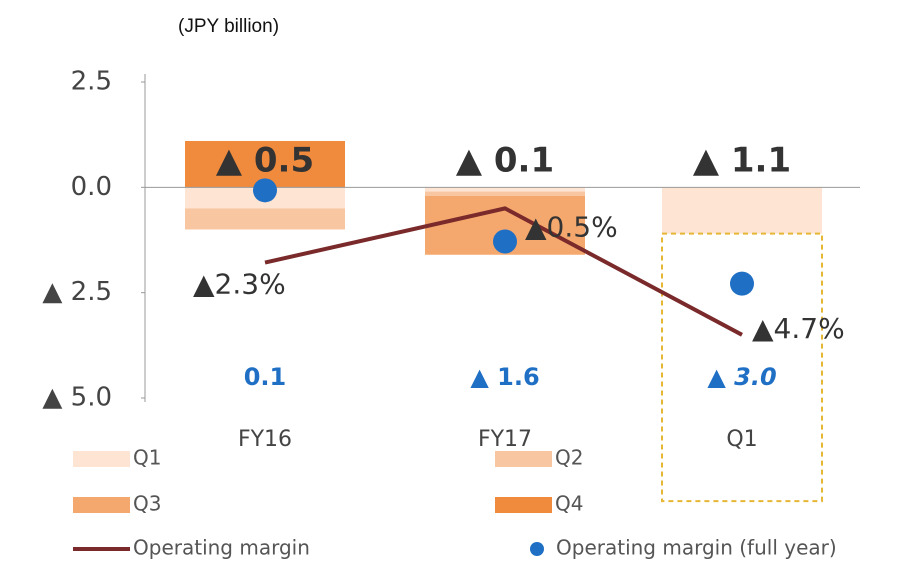 This screenshot has width=910, height=564. What do you see at coordinates (147, 458) in the screenshot?
I see `legend-label: Q1` at bounding box center [147, 458].